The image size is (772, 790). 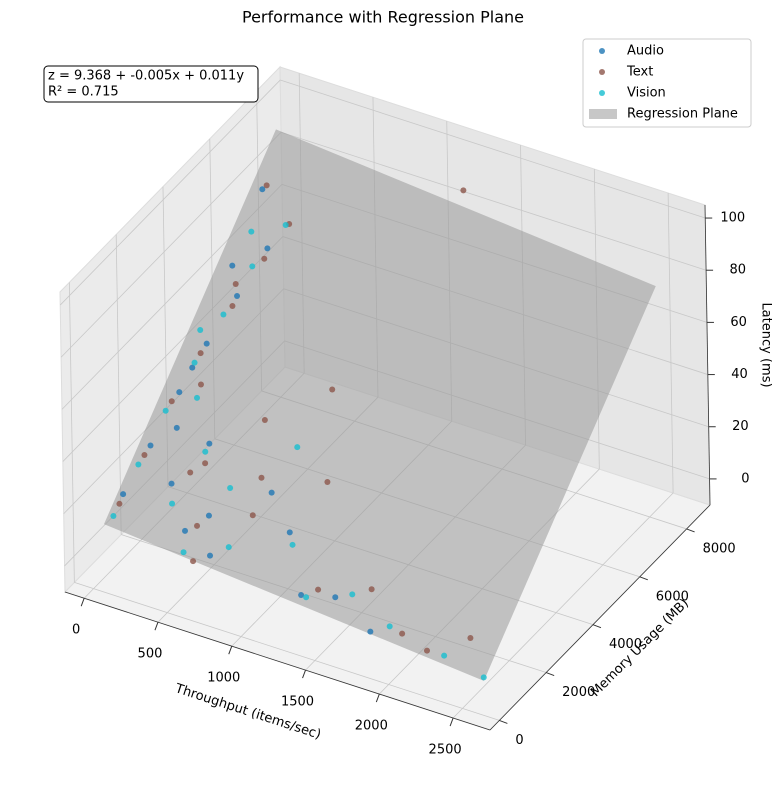 I want to click on legend: Audio Text Vision Regression Plane, so click(x=667, y=83).